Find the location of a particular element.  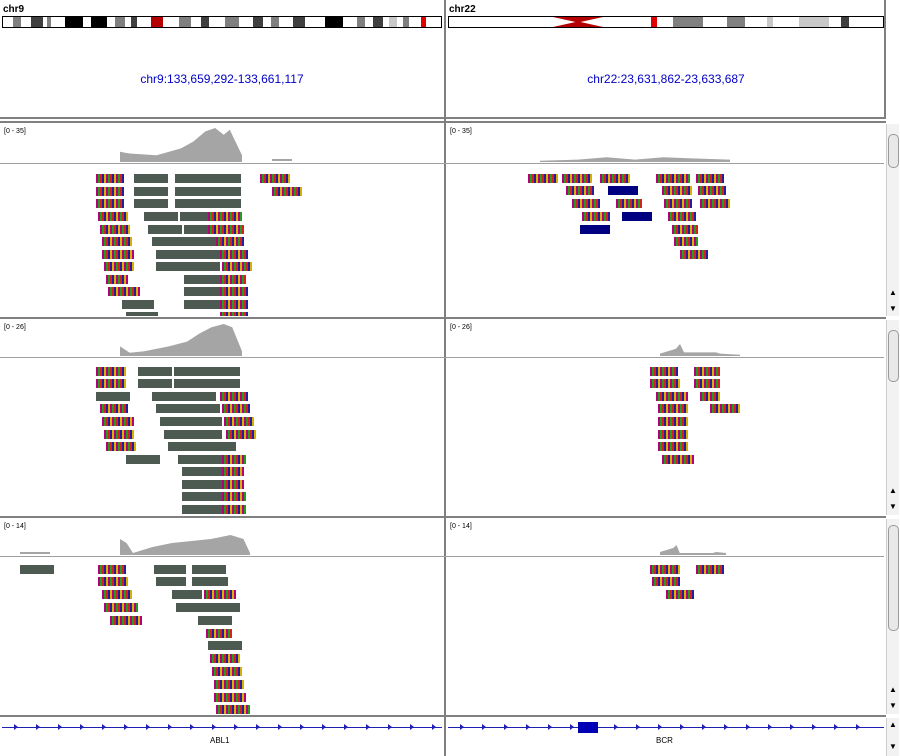

chr22-ideogram is located at coordinates (666, 22).